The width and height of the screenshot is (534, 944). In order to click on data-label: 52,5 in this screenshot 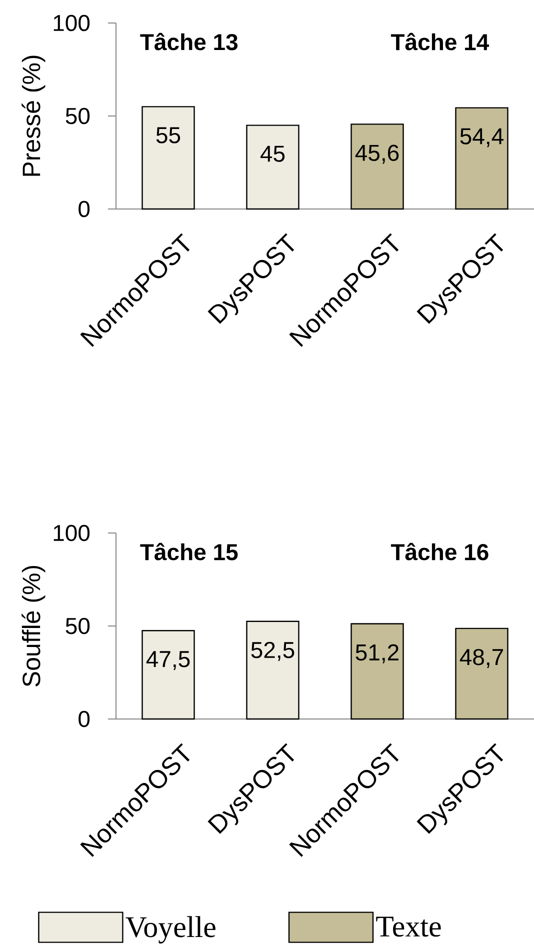, I will do `click(272, 651)`.